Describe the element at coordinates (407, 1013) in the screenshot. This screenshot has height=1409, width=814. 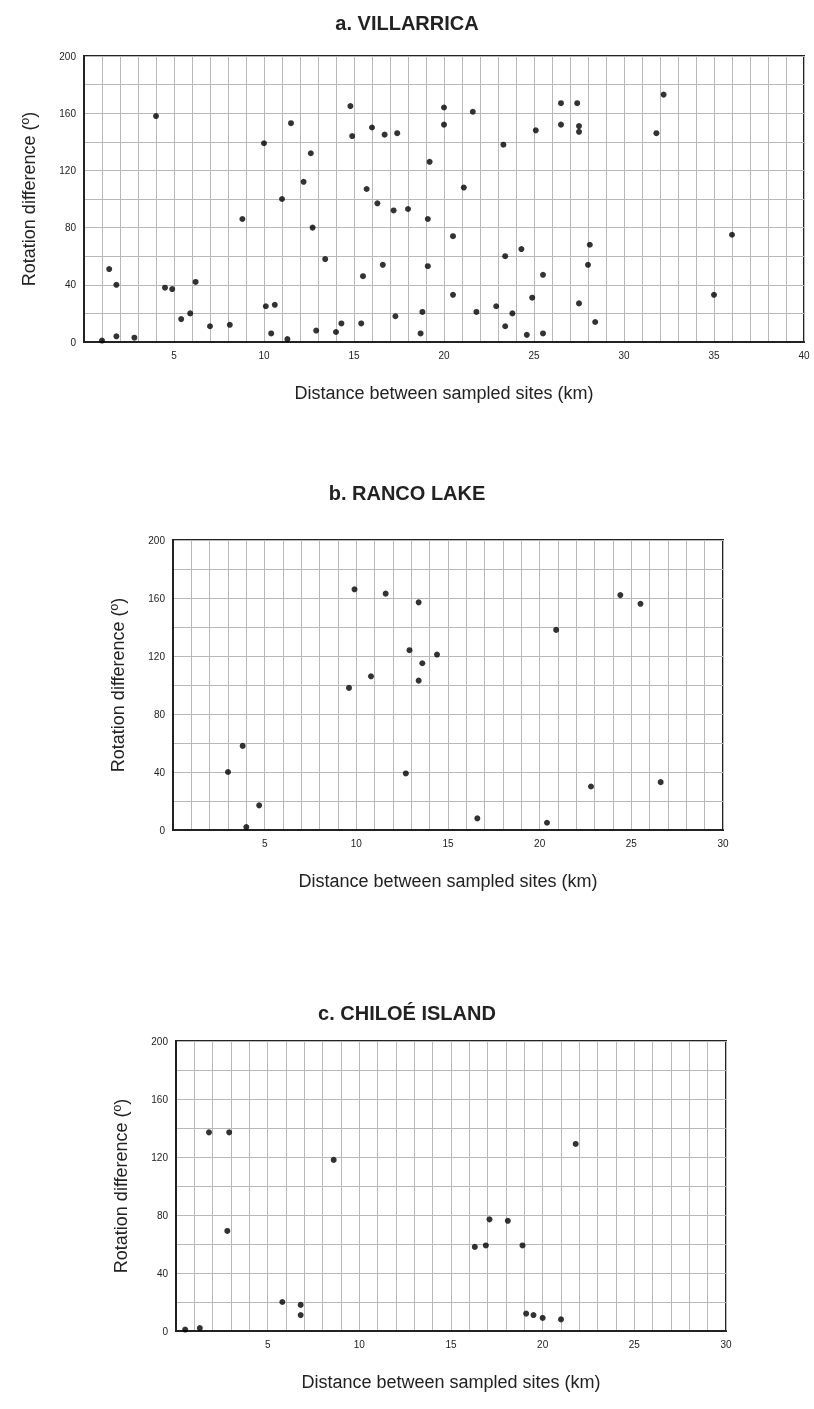
I see `chart-title: c. CHILOÉ ISLAND` at that location.